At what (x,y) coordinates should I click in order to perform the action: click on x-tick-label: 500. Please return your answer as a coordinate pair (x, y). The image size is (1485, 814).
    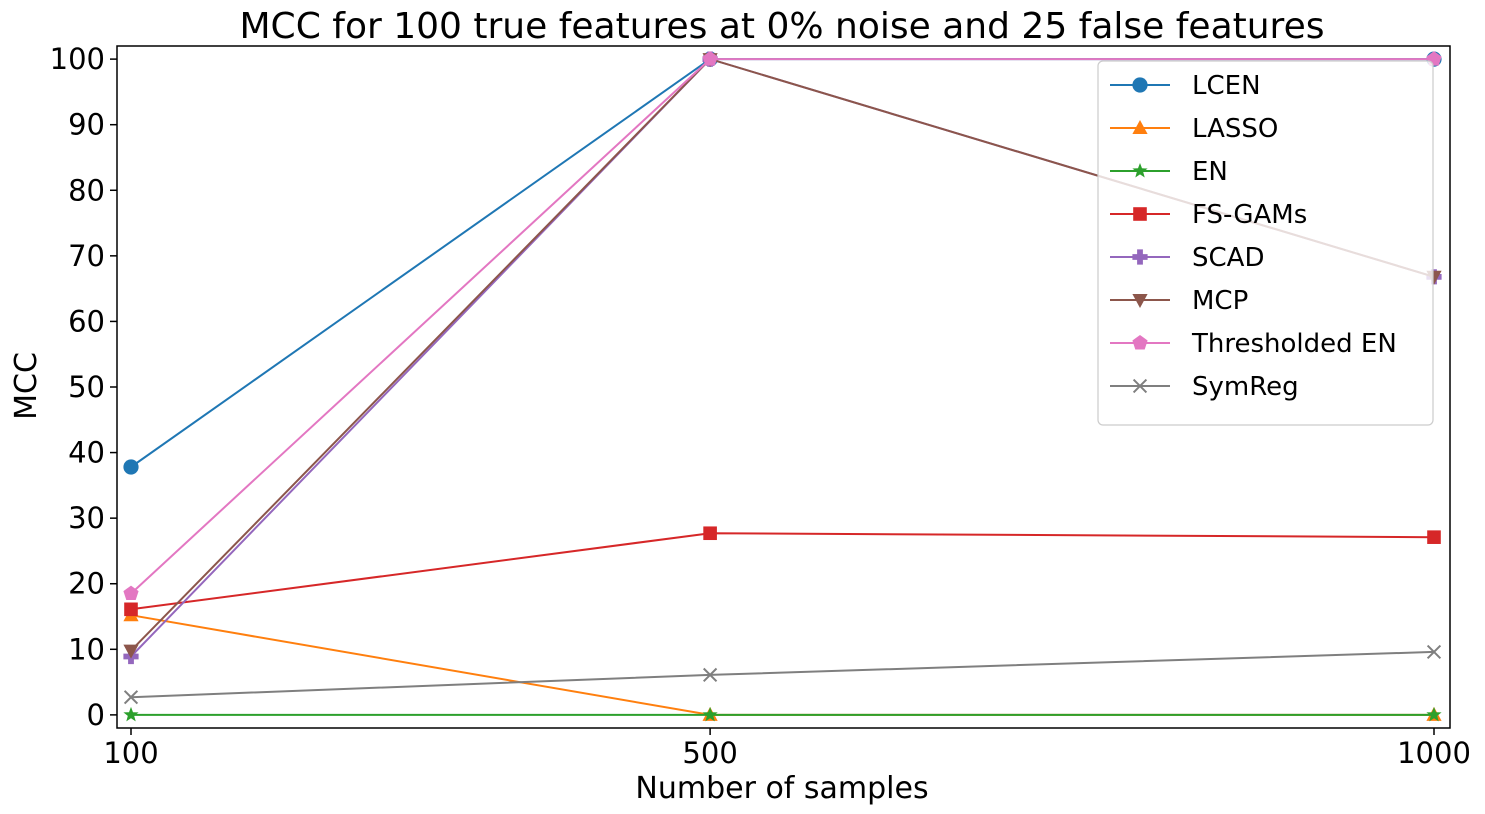
    Looking at the image, I should click on (709, 753).